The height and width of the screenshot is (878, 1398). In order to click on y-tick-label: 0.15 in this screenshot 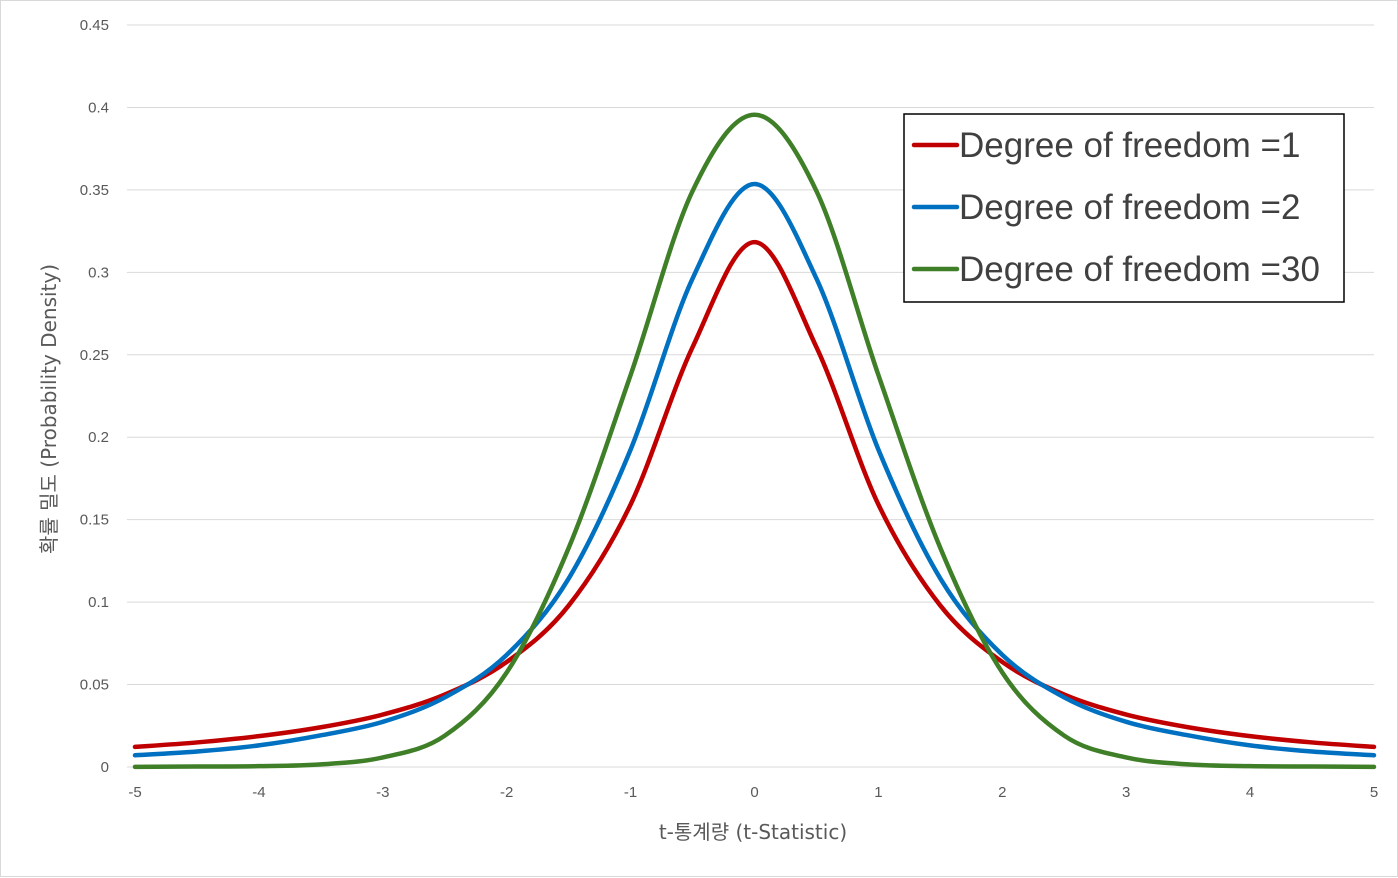, I will do `click(94, 520)`.